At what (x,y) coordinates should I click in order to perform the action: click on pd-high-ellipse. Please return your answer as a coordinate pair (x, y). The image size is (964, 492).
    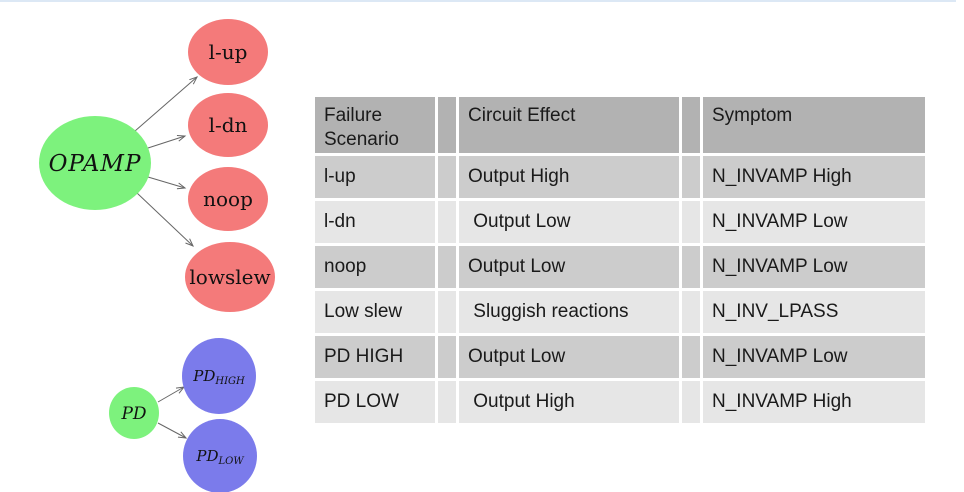
    Looking at the image, I should click on (219, 376).